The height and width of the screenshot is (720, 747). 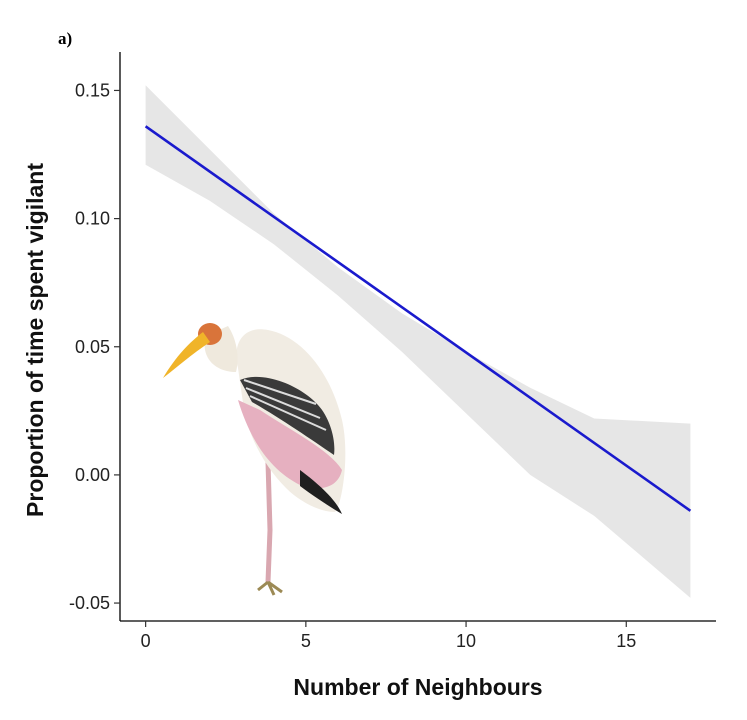 I want to click on x-tick-label: 10, so click(x=466, y=641).